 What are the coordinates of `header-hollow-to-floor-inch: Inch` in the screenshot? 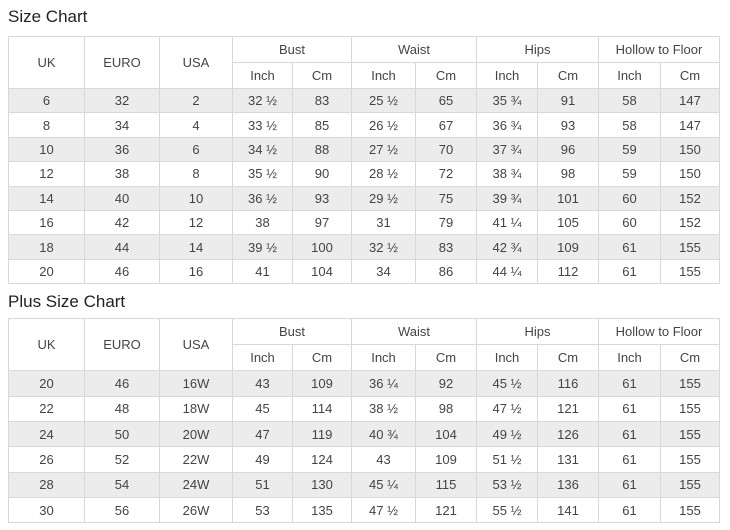 It's located at (629, 358).